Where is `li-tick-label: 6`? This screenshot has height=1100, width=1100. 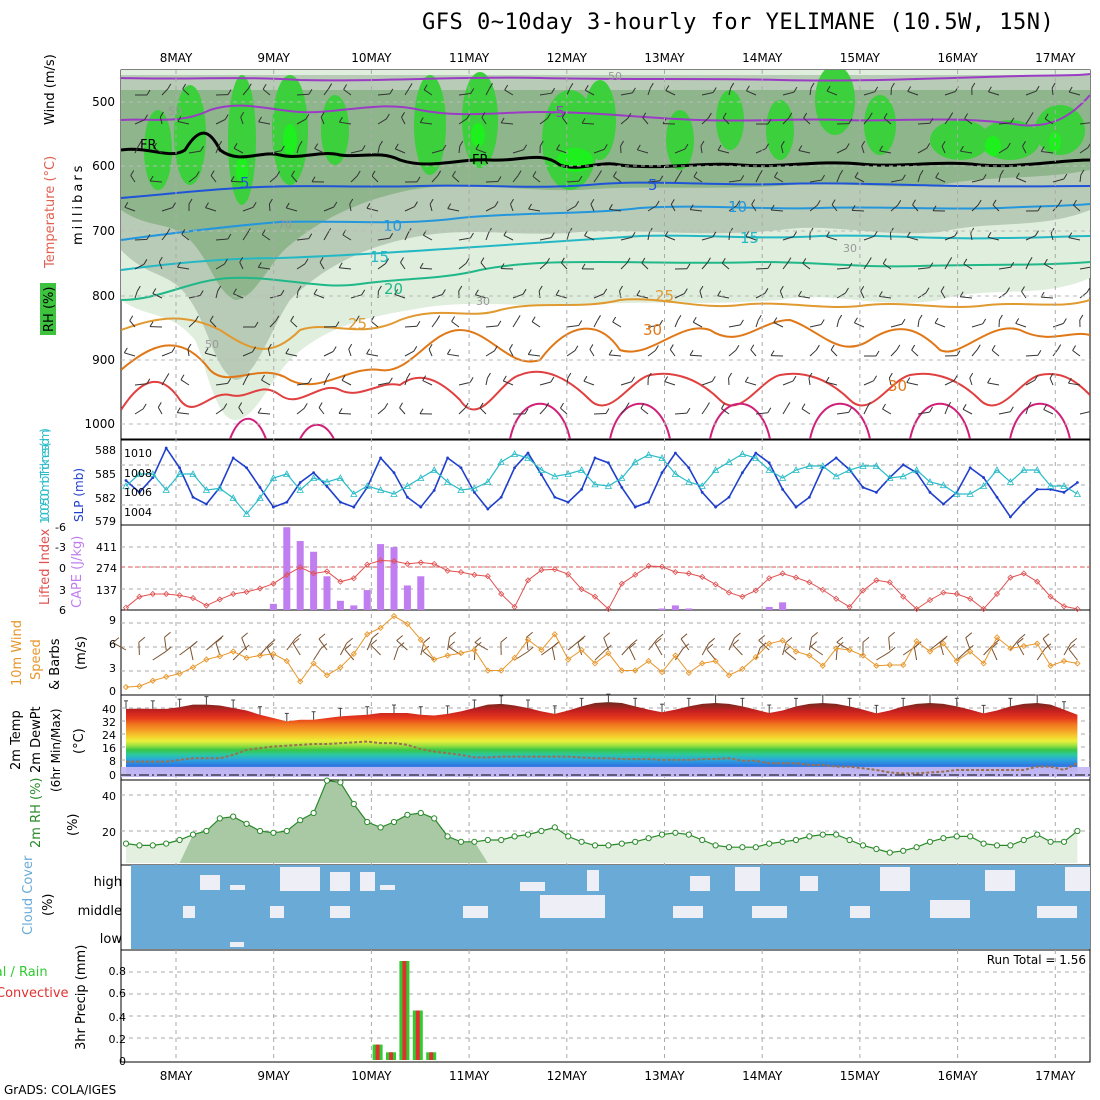 li-tick-label: 6 is located at coordinates (62, 610).